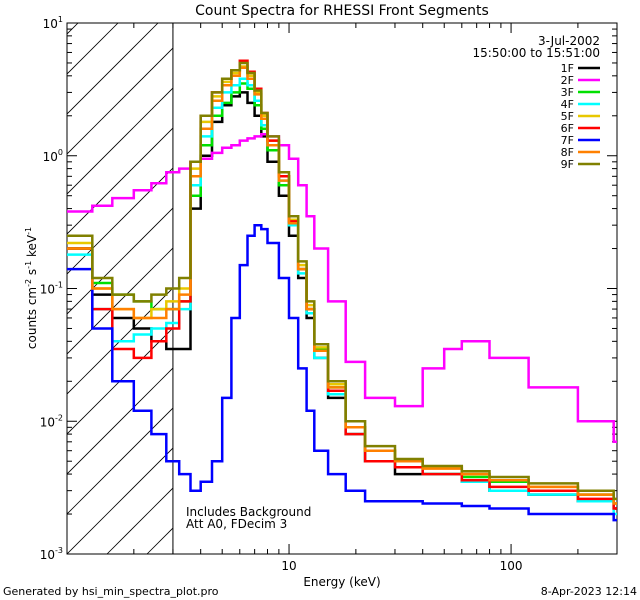 The width and height of the screenshot is (640, 600). Describe the element at coordinates (567, 128) in the screenshot. I see `legend-label: 6F` at that location.